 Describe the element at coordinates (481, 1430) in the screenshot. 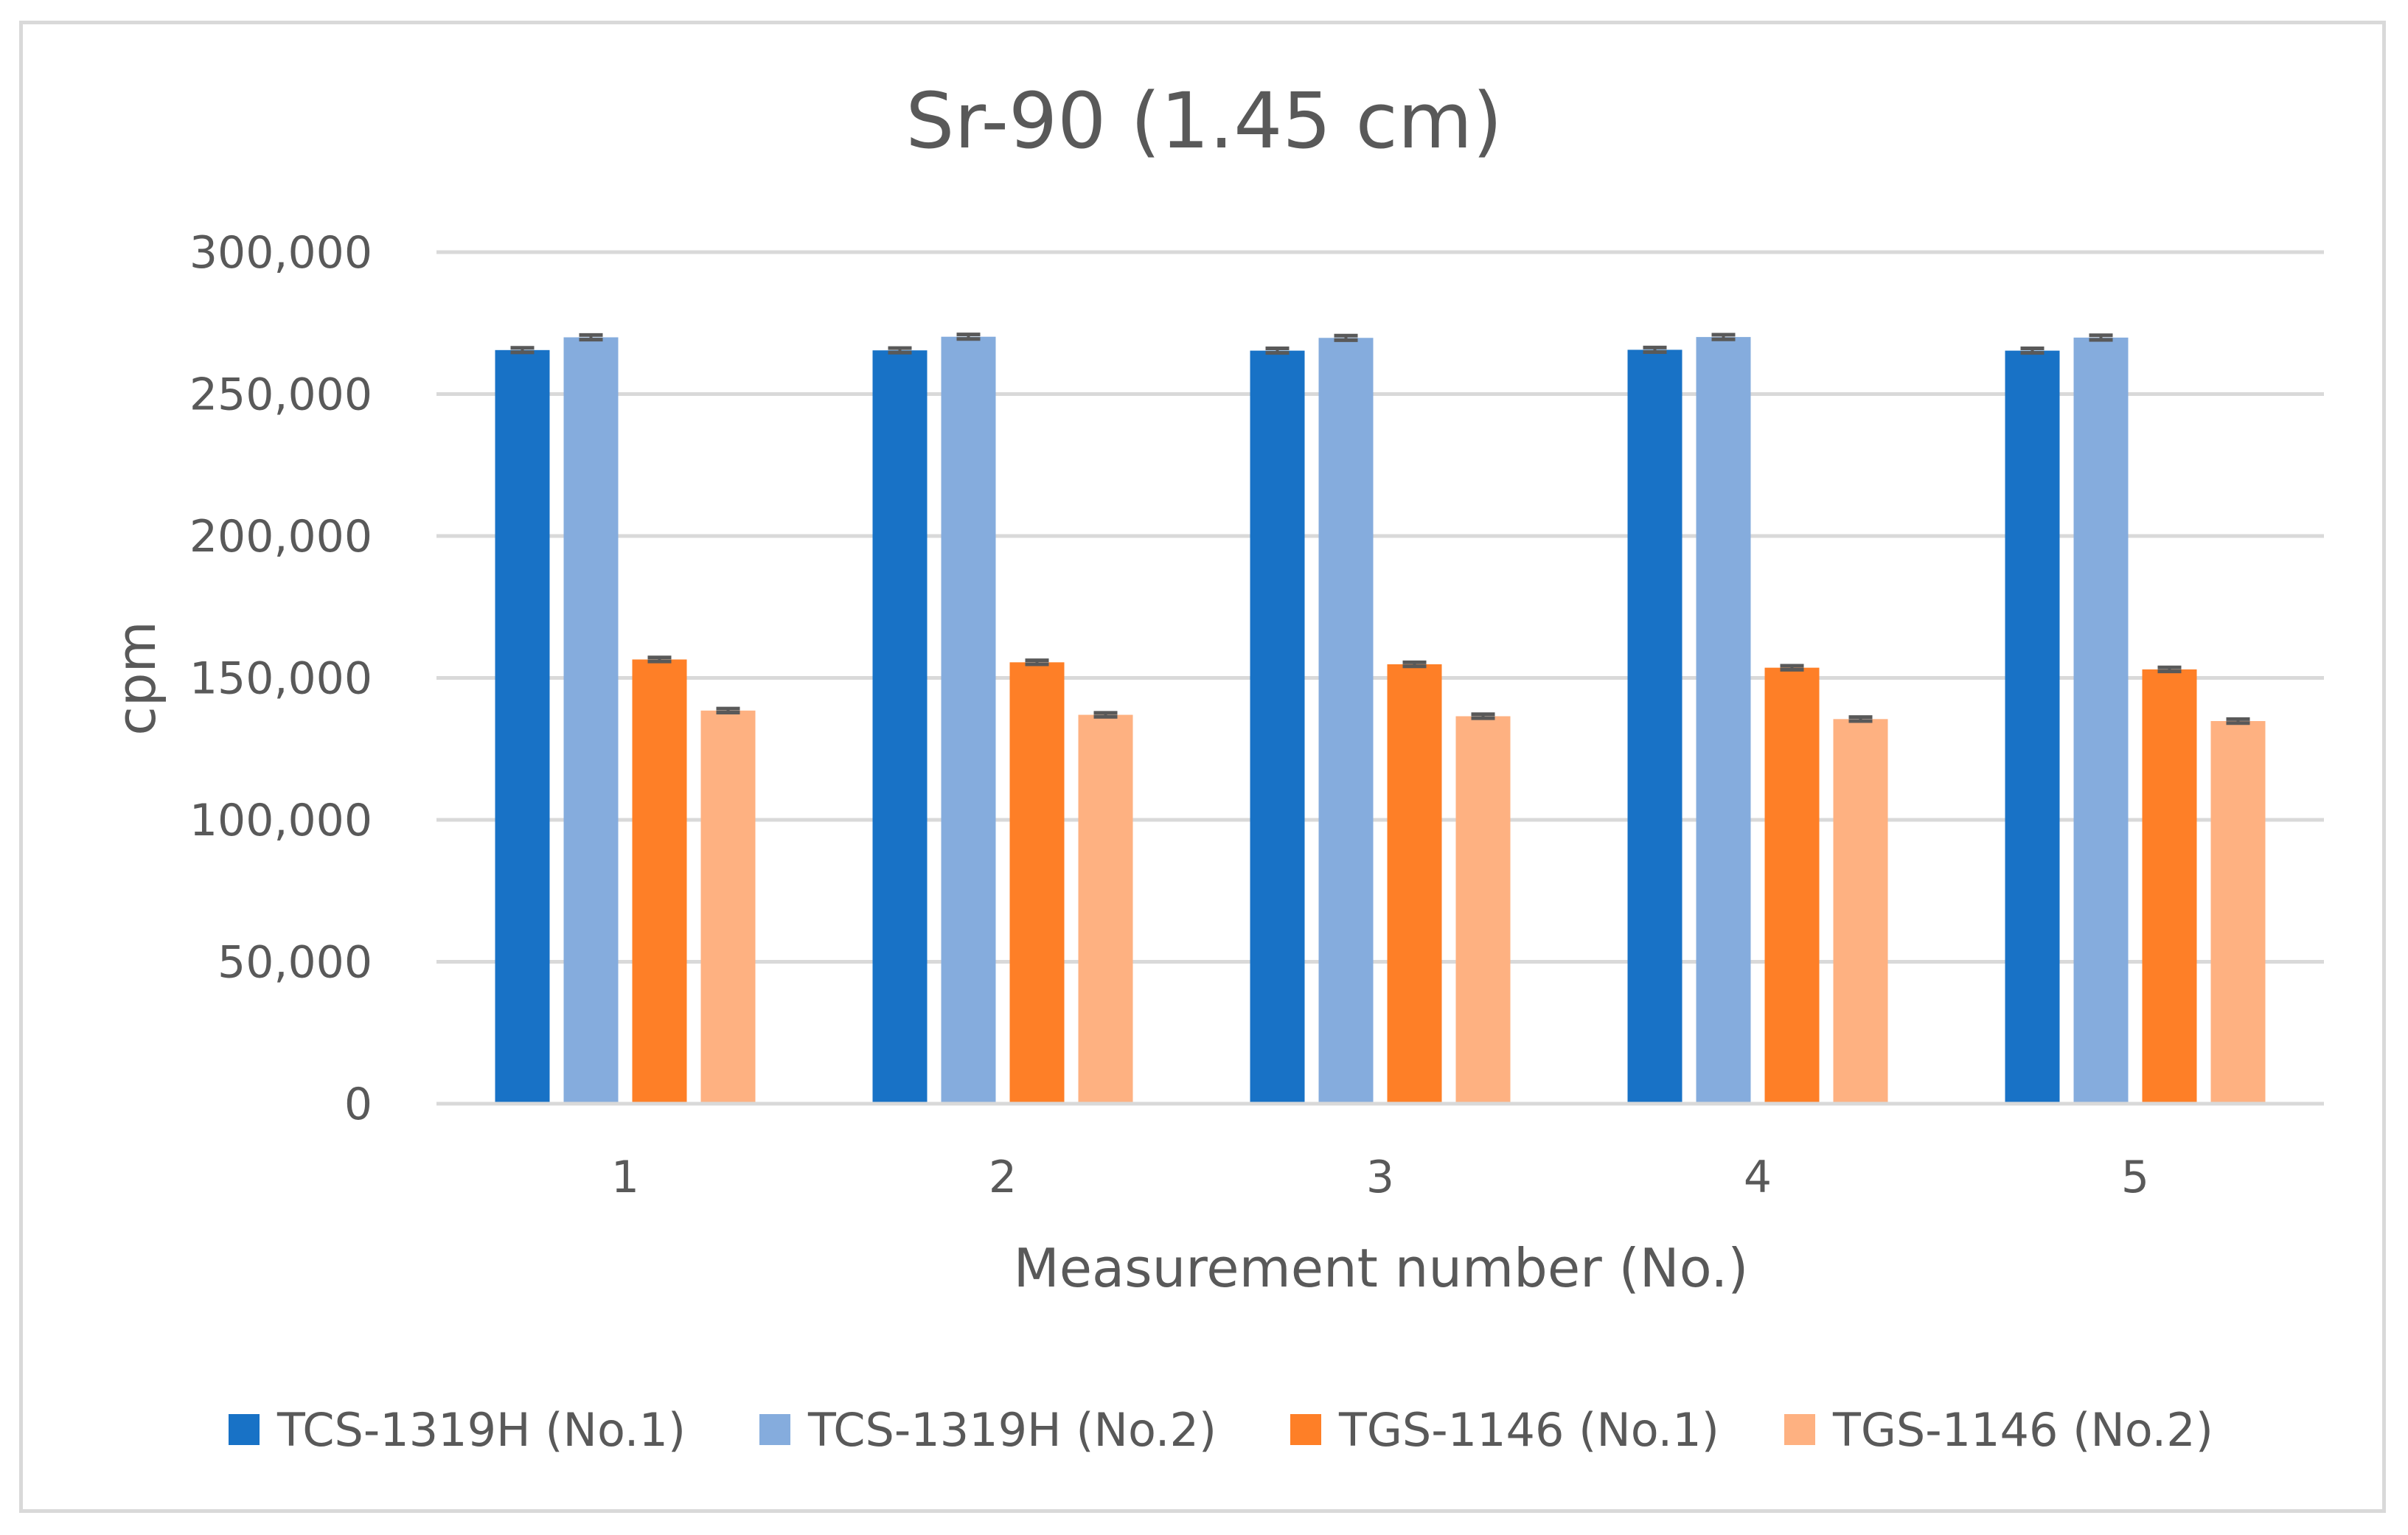

I see `legend-label: TCS-1319H (No.1)` at that location.